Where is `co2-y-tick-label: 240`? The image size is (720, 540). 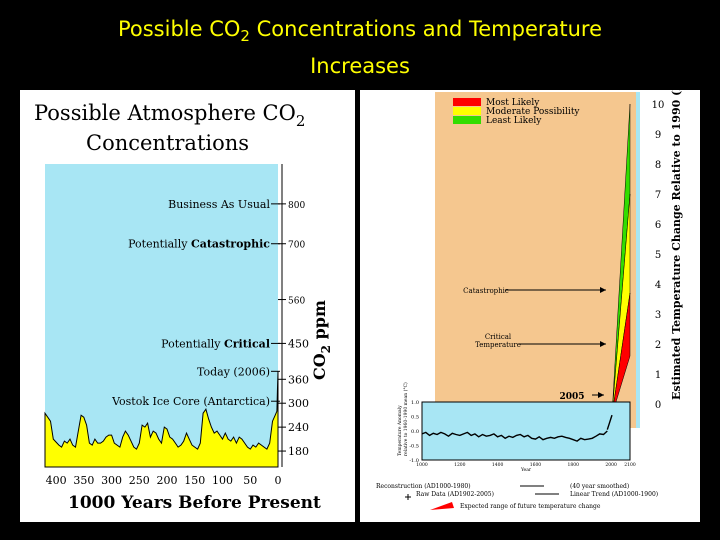
co2-y-tick-label: 240 is located at coordinates (298, 427).